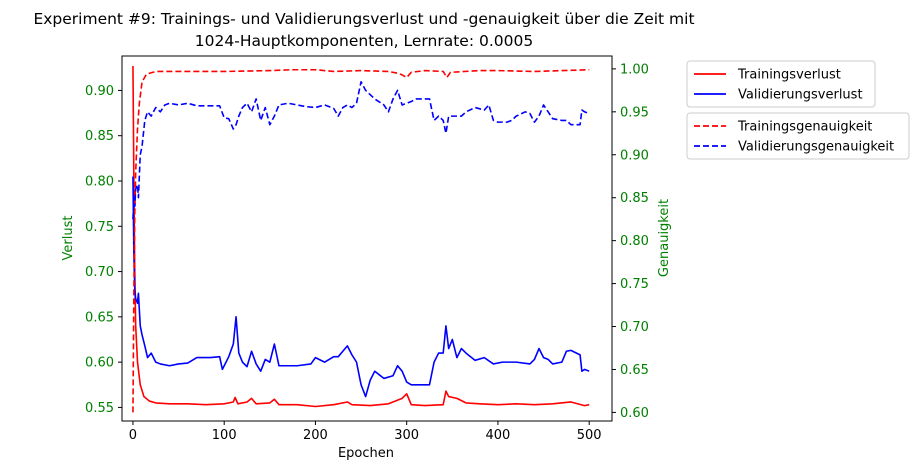 The image size is (919, 470). What do you see at coordinates (634, 198) in the screenshot?
I see `y-right-tick-label: 0.85` at bounding box center [634, 198].